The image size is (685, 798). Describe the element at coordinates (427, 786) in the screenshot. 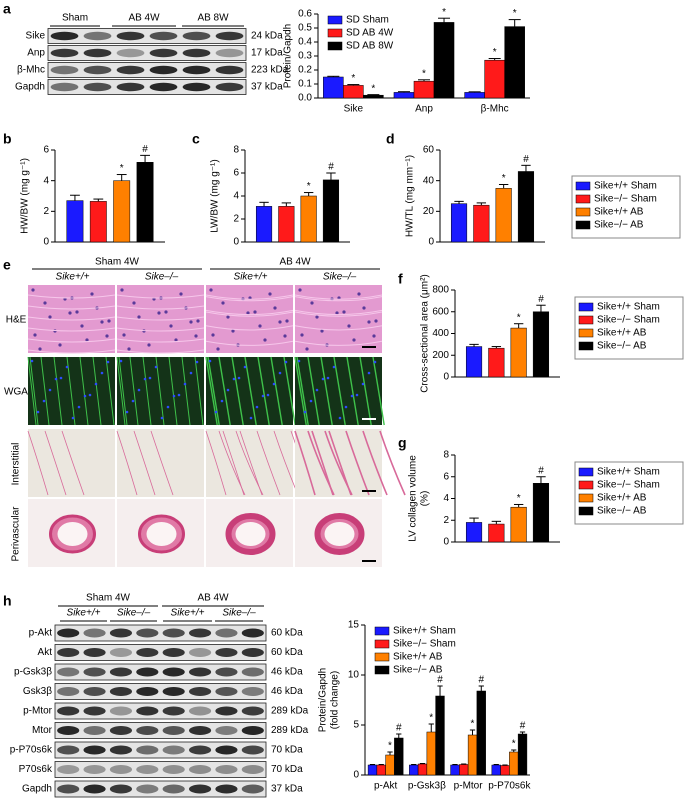

I see `x-tick-label: p-Gsk3β` at that location.